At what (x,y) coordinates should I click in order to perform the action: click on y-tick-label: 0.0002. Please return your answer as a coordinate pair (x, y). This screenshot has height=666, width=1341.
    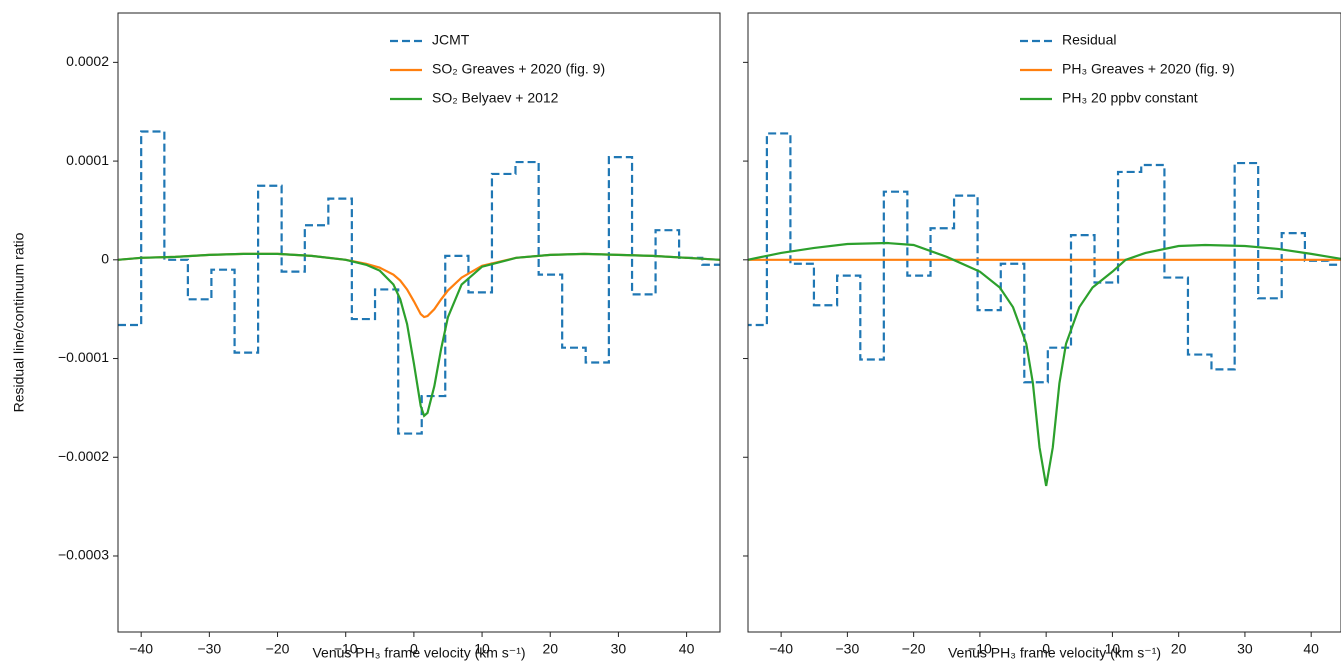
    Looking at the image, I should click on (87, 61).